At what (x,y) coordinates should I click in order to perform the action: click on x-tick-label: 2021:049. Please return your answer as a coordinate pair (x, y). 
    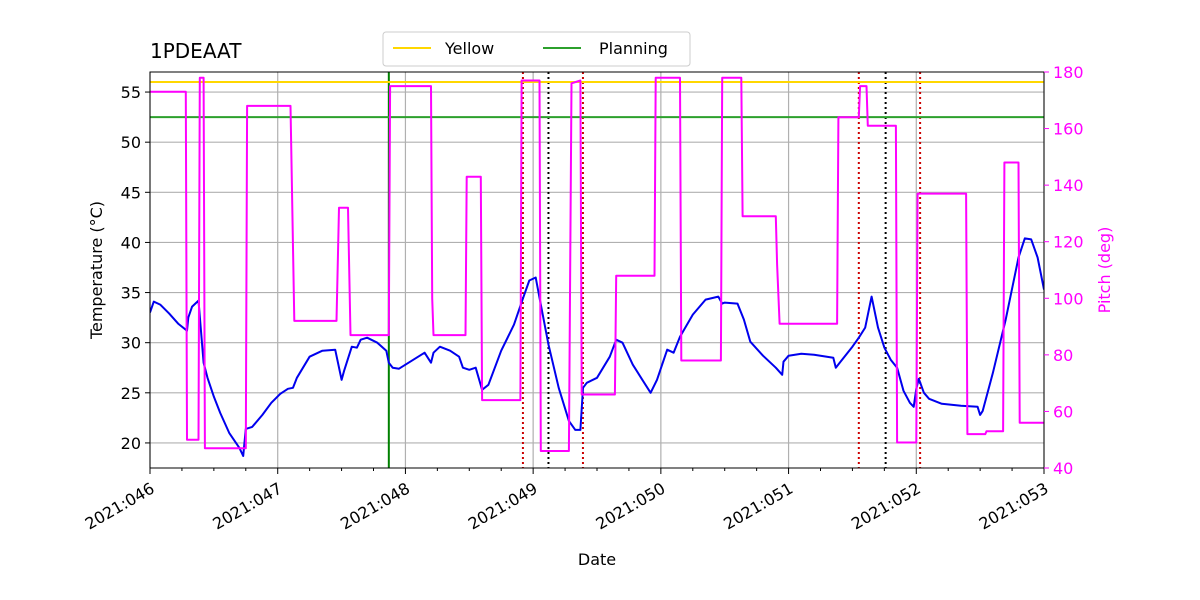
    Looking at the image, I should click on (503, 506).